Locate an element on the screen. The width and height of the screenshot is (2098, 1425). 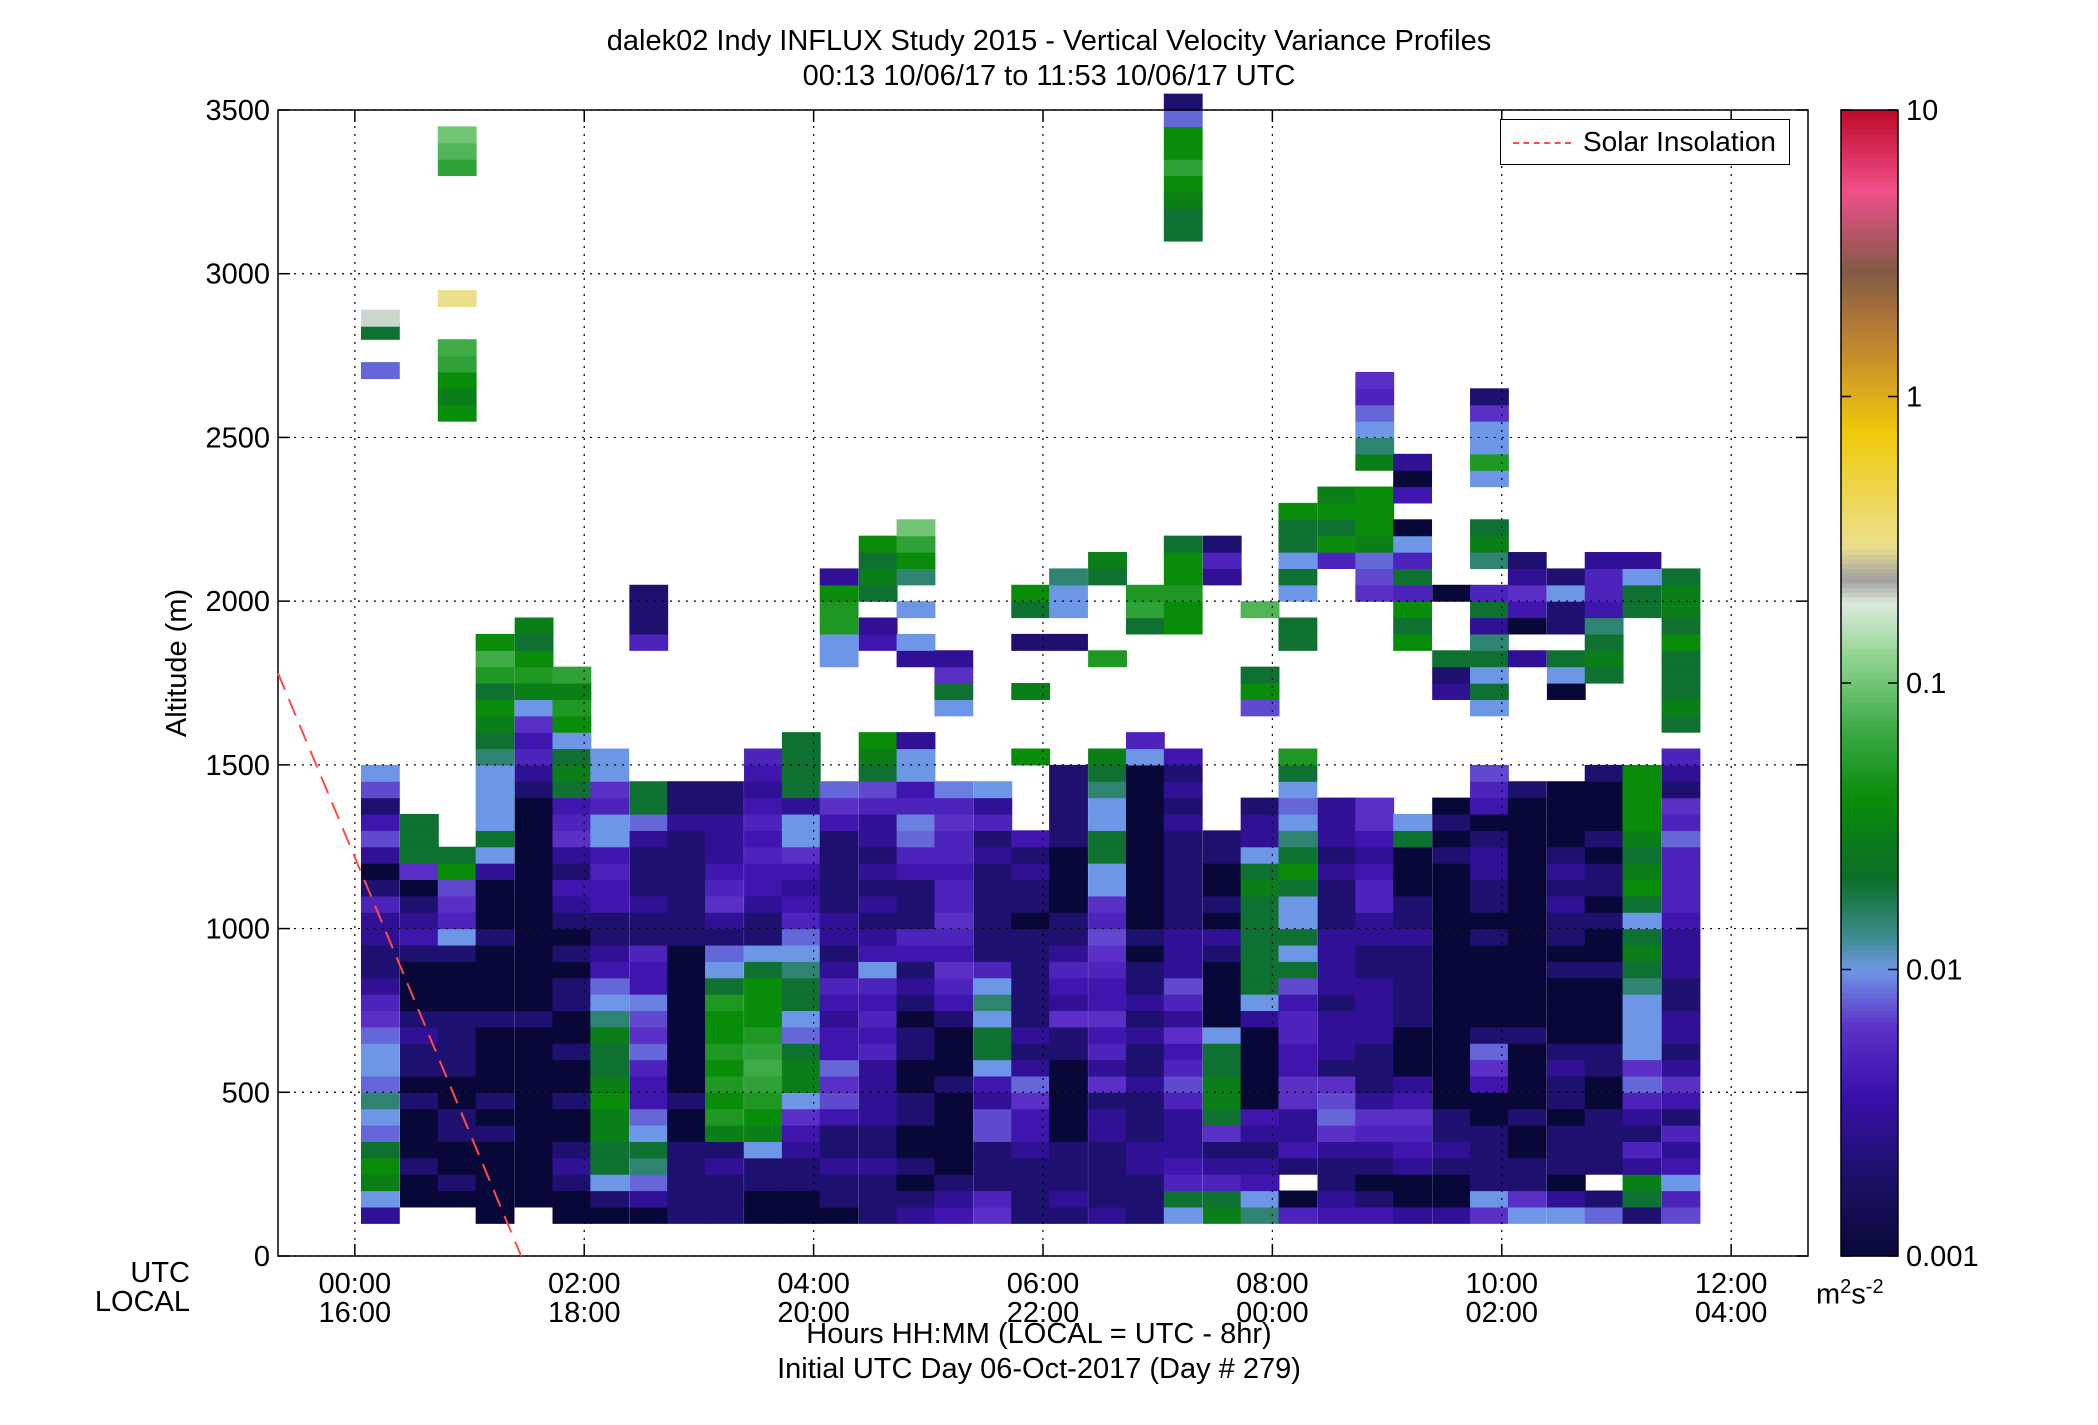
x-tick-label-utc: 04:00 is located at coordinates (813, 1284).